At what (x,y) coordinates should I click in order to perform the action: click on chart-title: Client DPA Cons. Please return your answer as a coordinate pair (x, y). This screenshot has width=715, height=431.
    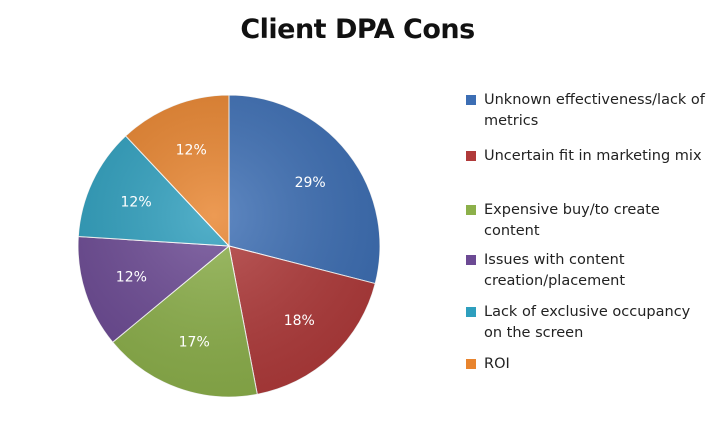
    Looking at the image, I should click on (357, 29).